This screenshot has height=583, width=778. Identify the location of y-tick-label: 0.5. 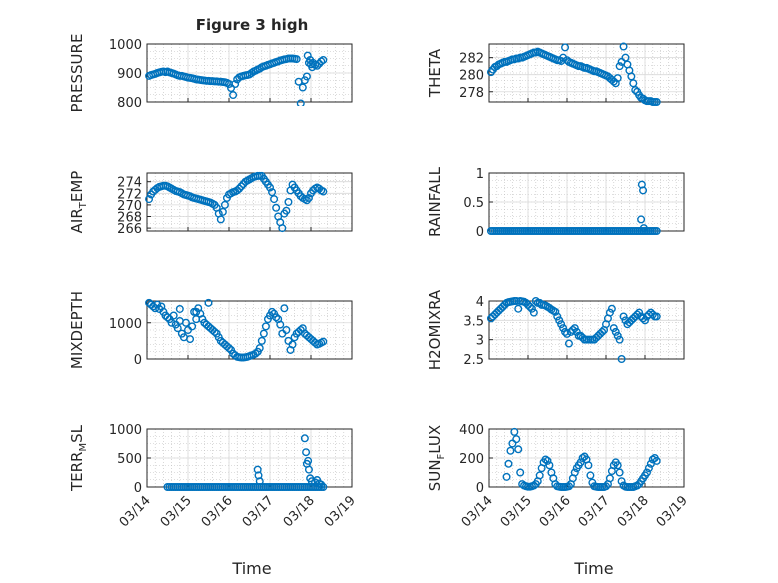
(473, 203).